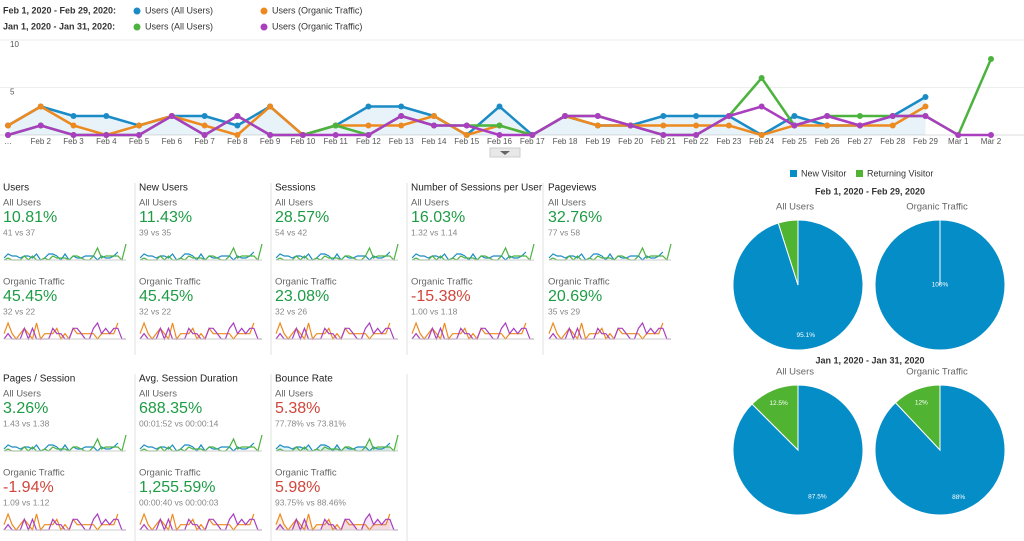 The width and height of the screenshot is (1024, 541). What do you see at coordinates (564, 232) in the screenshot?
I see `metric-compare: 77 vs 58` at bounding box center [564, 232].